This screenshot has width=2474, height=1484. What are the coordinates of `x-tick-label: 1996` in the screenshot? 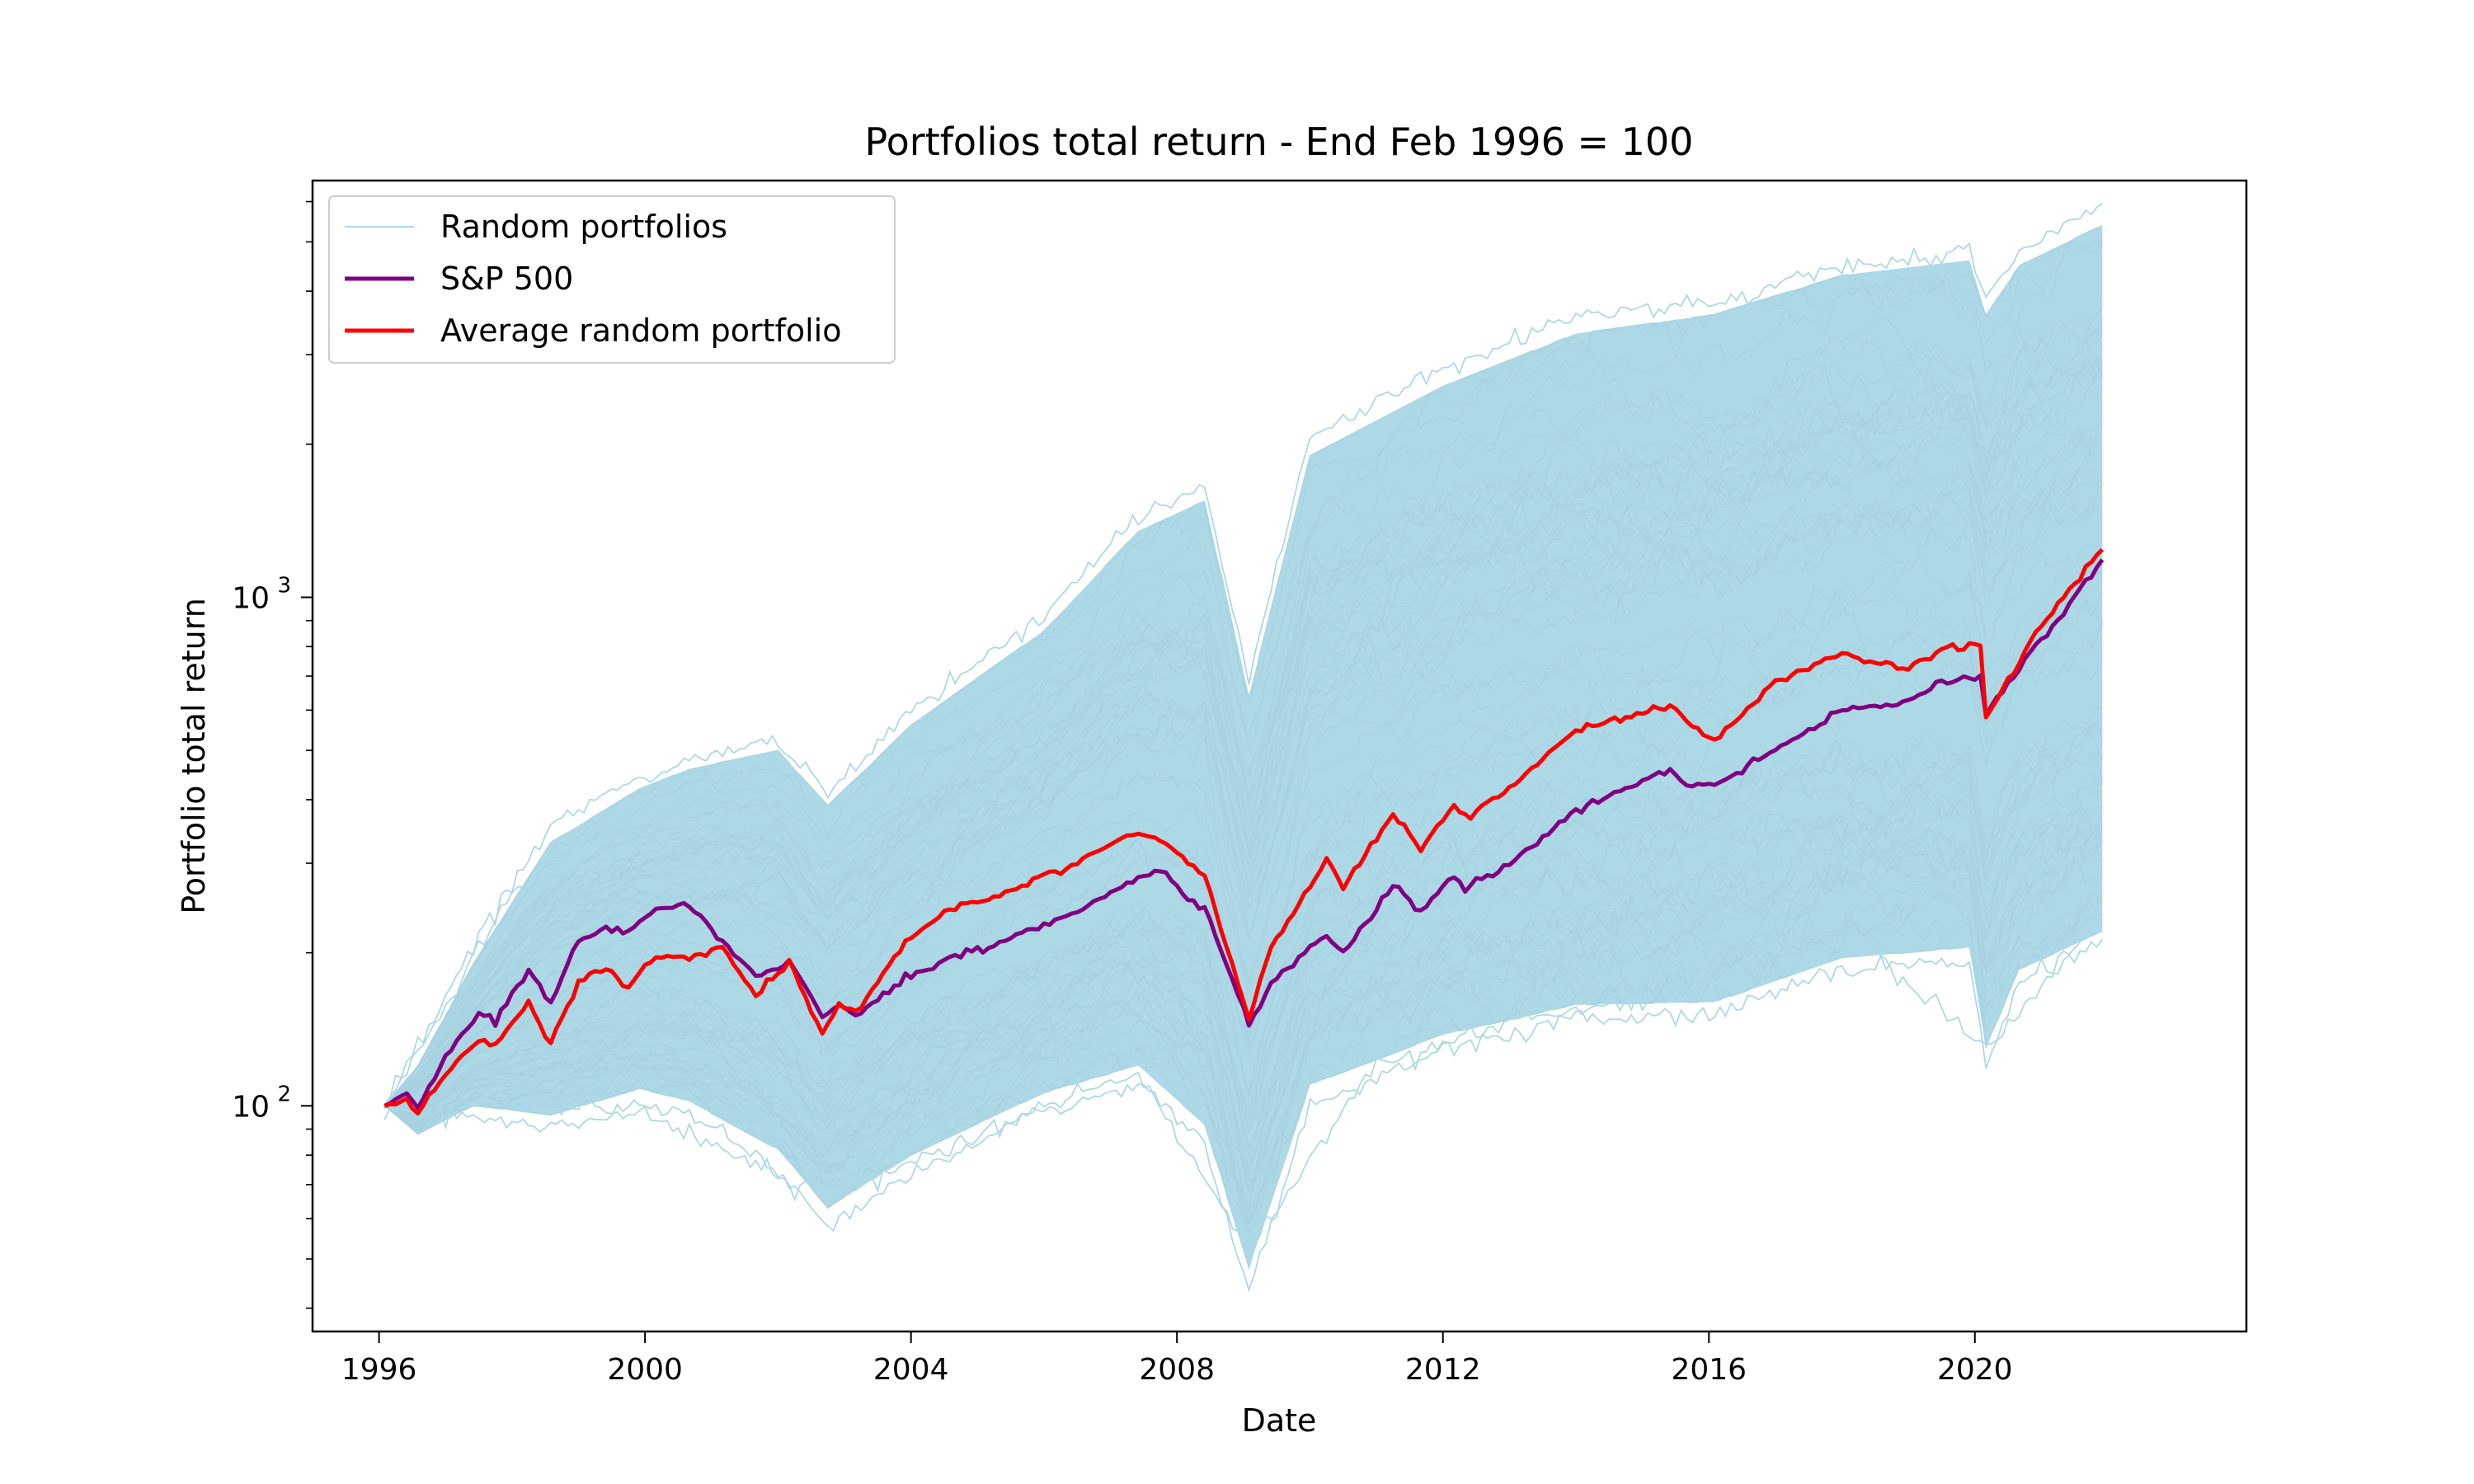 It's located at (379, 1370).